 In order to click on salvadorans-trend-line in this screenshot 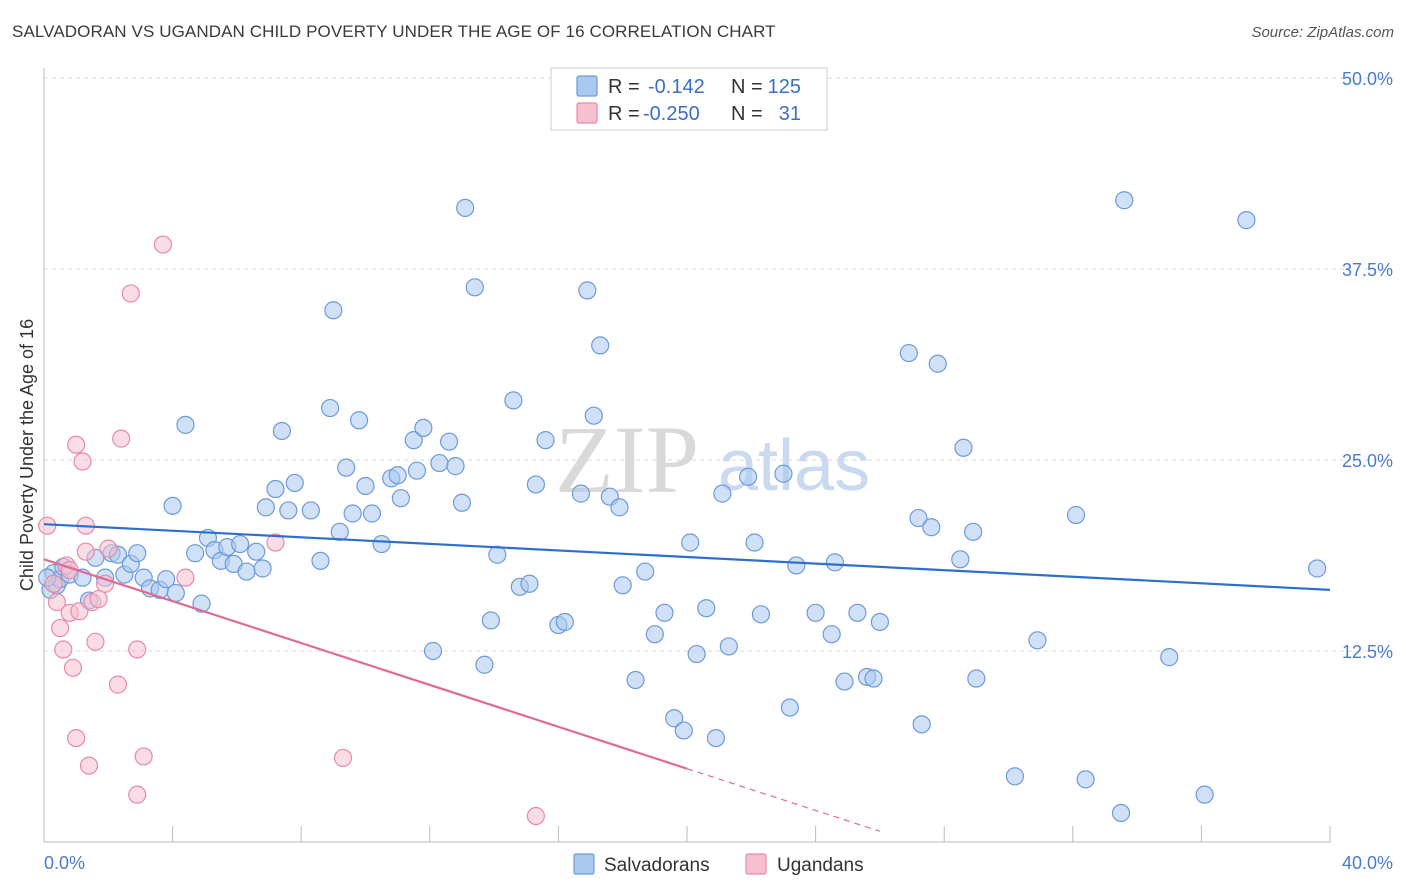, I will do `click(687, 557)`.